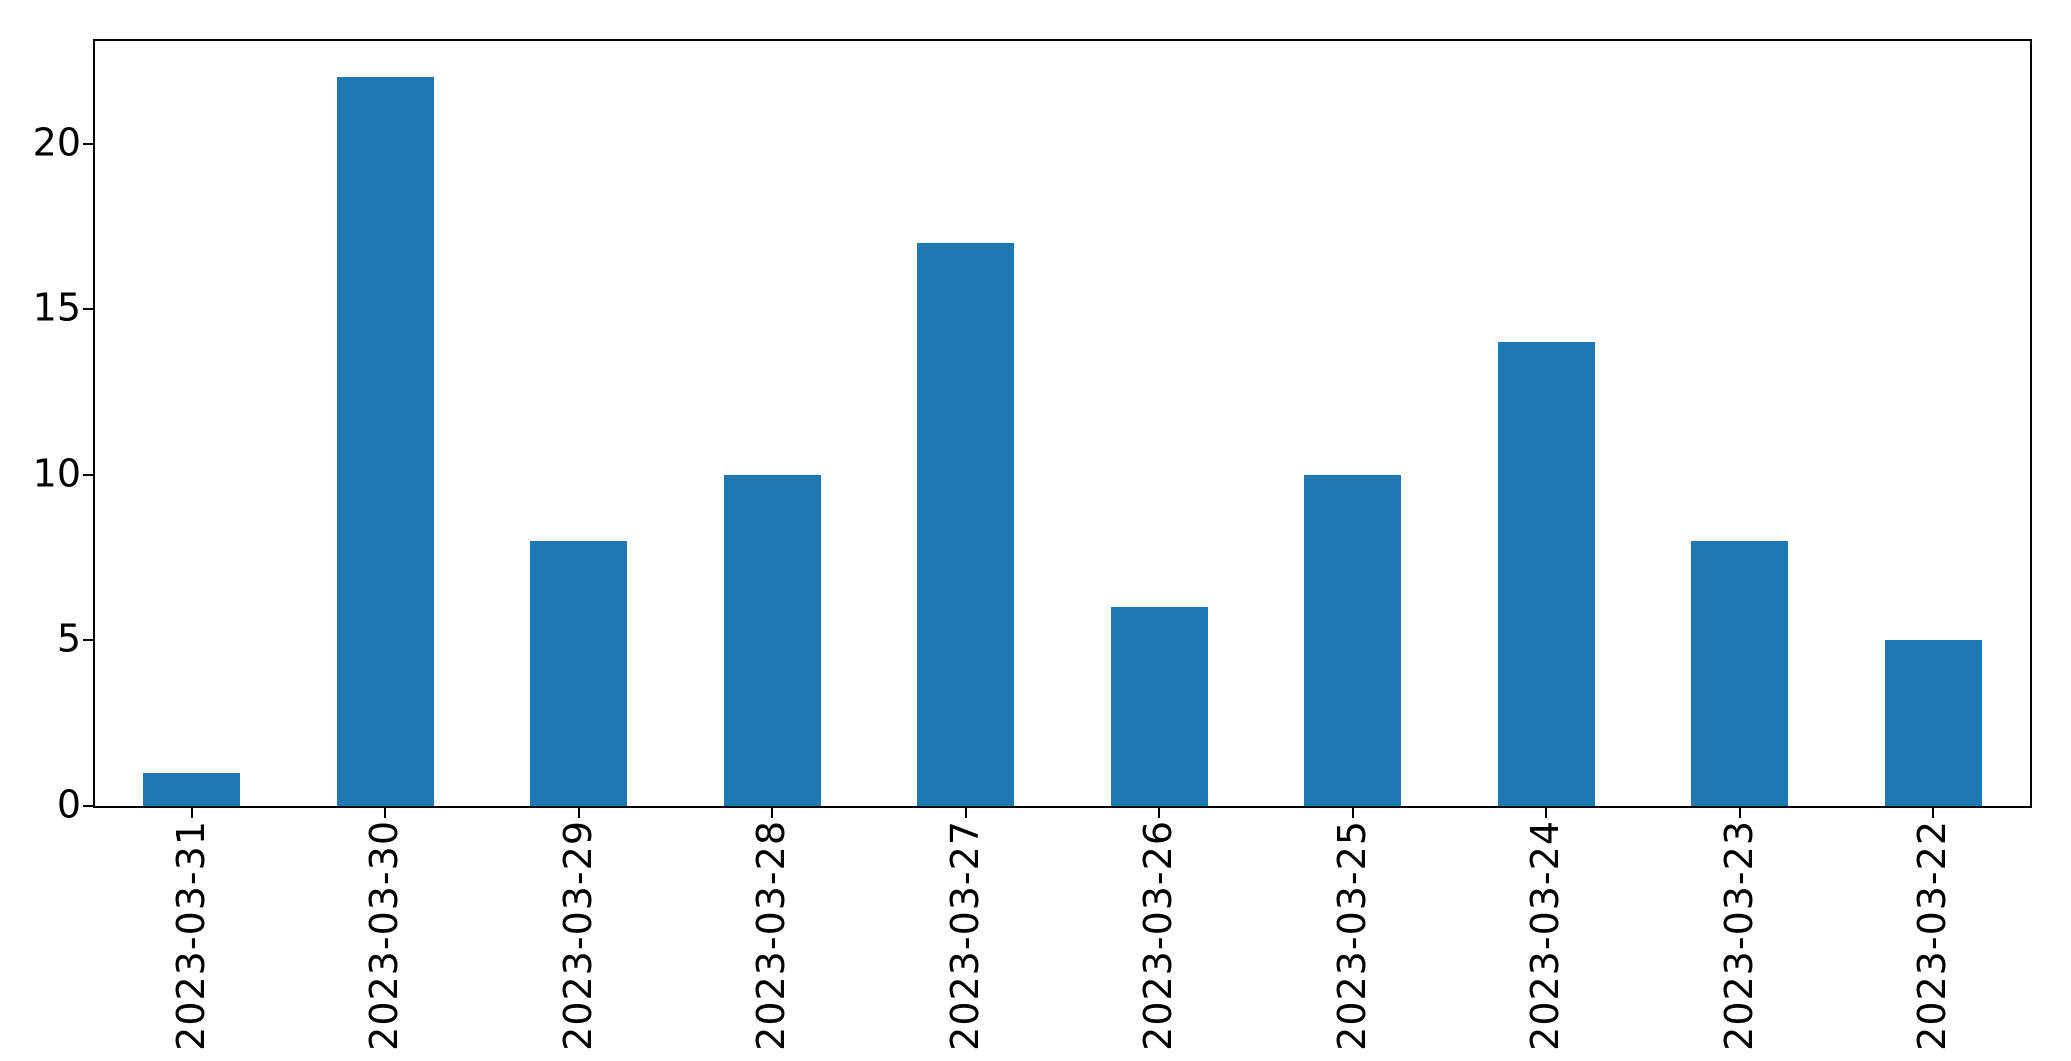  Describe the element at coordinates (1545, 935) in the screenshot. I see `x-tick-label: 2023-03-24` at that location.